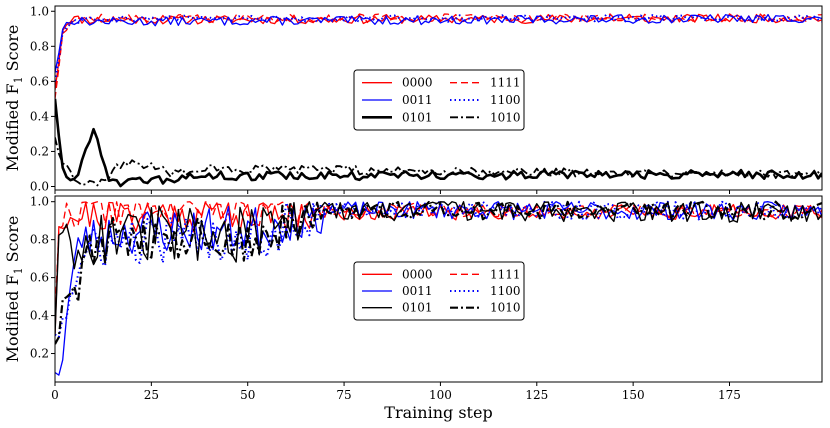  I want to click on x-tick-label: 25, so click(151, 395).